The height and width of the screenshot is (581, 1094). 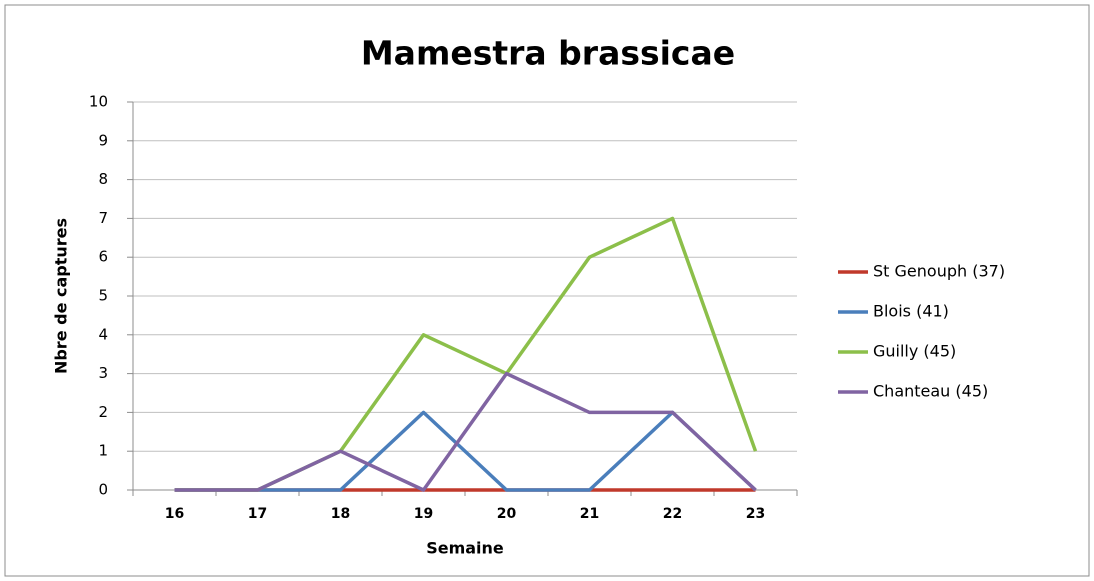 What do you see at coordinates (465, 548) in the screenshot?
I see `x-axis-title: Semaine` at bounding box center [465, 548].